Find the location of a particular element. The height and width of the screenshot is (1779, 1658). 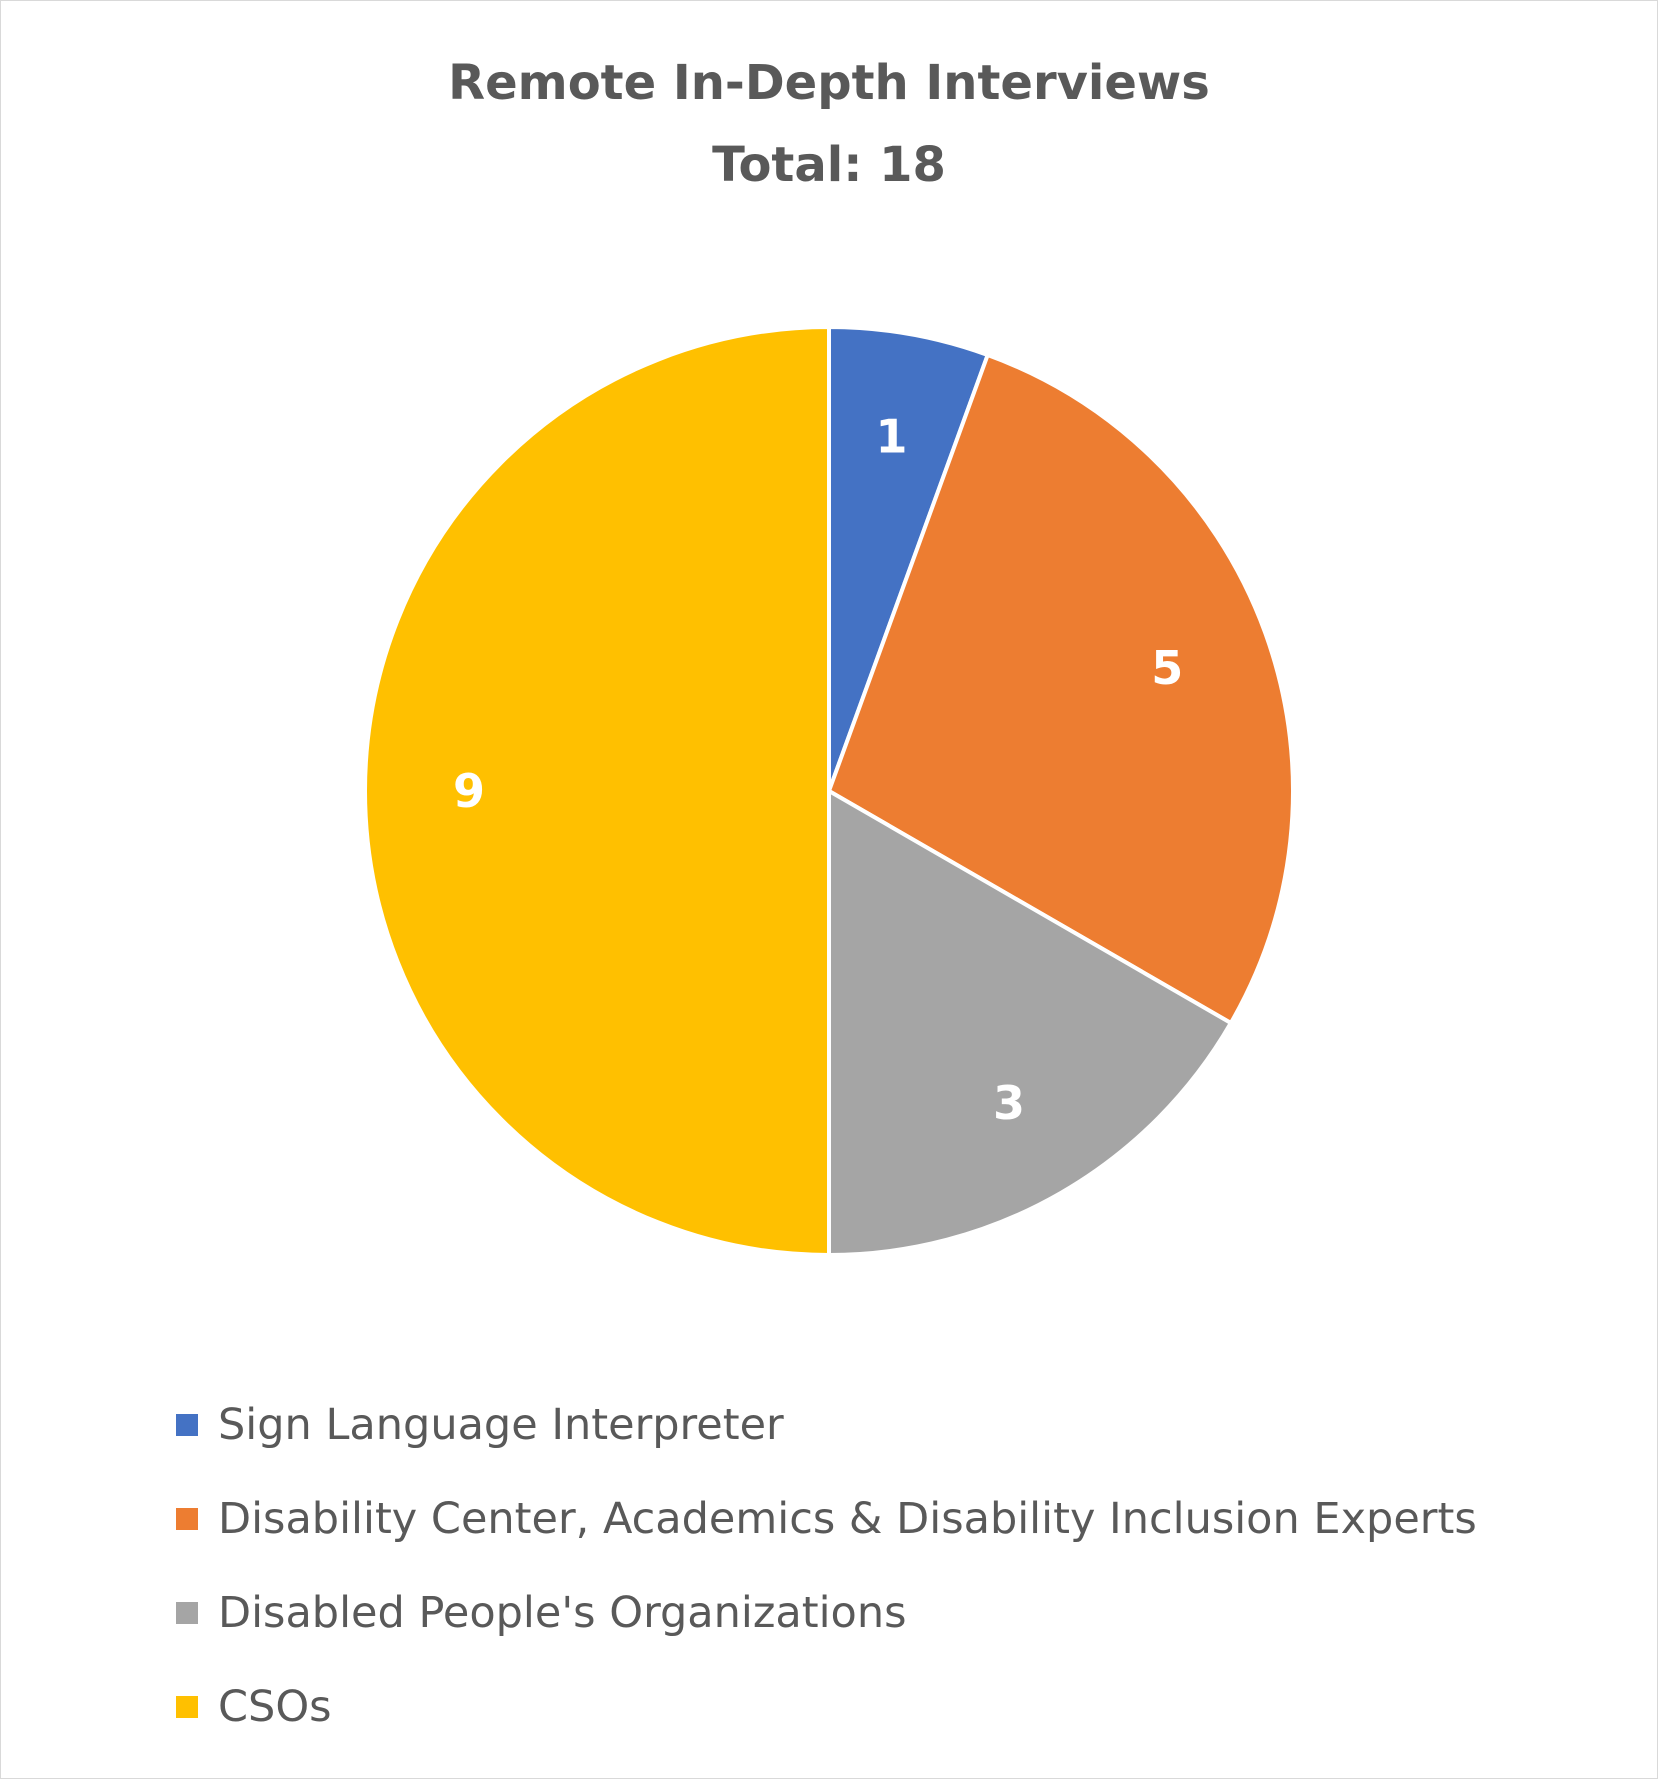

legend-item-csos: CSOs is located at coordinates (826, 1707).